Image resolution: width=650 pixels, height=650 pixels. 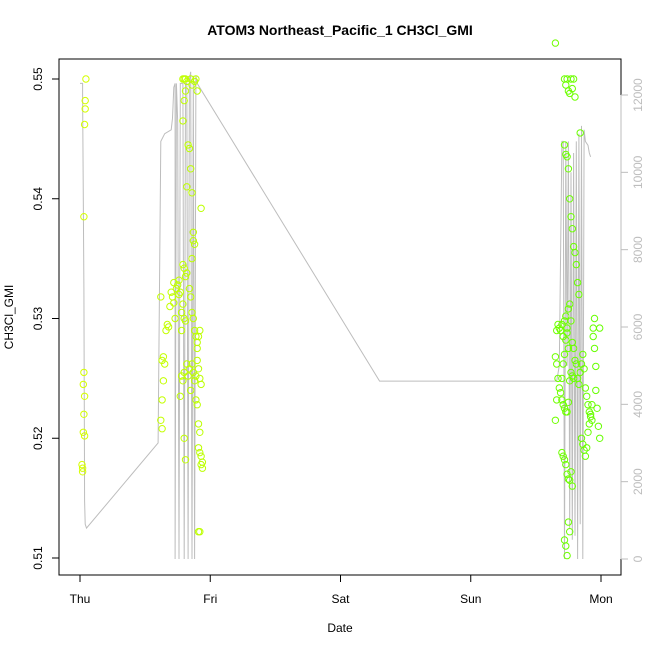 What do you see at coordinates (38, 79) in the screenshot?
I see `y-tick-label: 0.55` at bounding box center [38, 79].